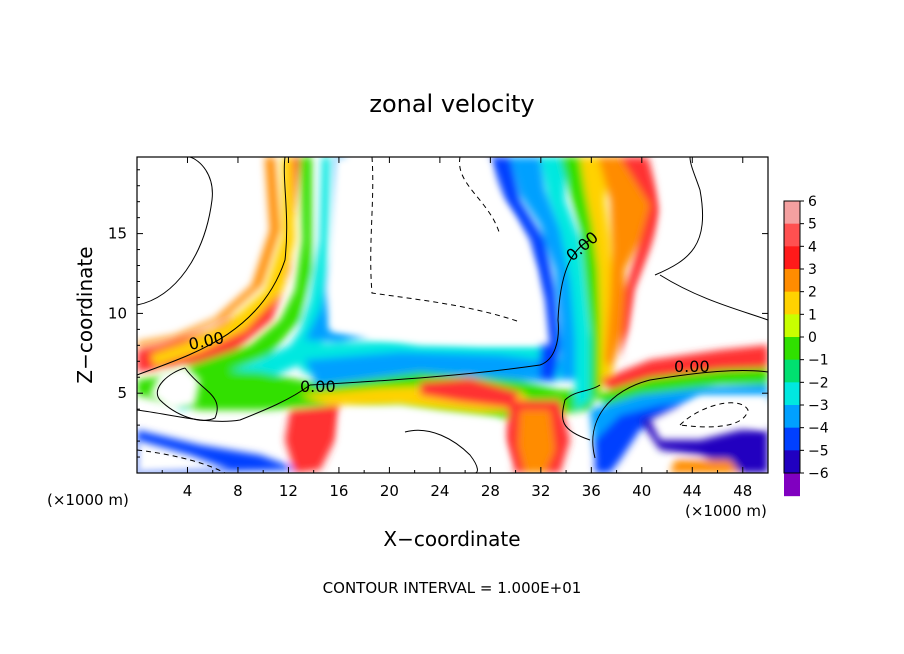  Describe the element at coordinates (806, 345) in the screenshot. I see `colorbar: 6 5 4 3 2 1 0 −1 −2 −3 −4 −5 −6` at that location.